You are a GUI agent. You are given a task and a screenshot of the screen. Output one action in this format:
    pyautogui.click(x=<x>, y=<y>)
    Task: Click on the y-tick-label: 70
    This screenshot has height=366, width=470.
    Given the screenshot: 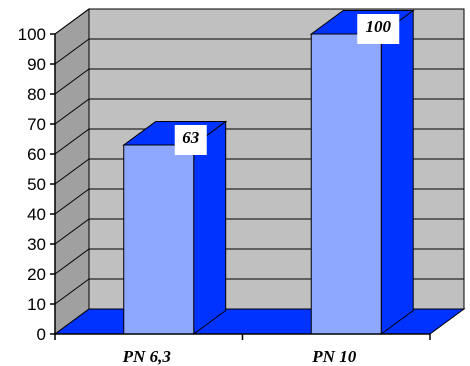 What is the action you would take?
    pyautogui.click(x=36, y=124)
    